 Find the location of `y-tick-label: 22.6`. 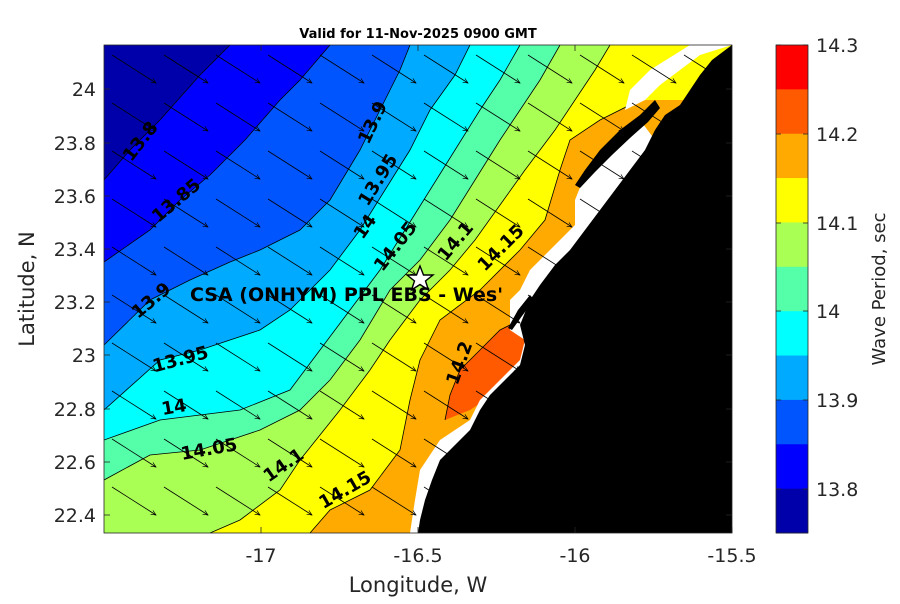

y-tick-label: 22.6 is located at coordinates (75, 463).